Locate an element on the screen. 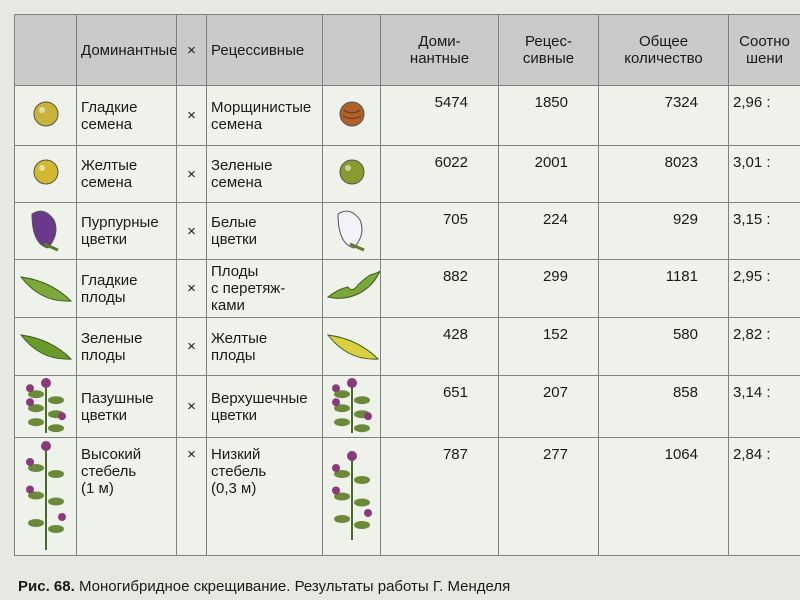 The height and width of the screenshot is (600, 800). number-cell: 1850 is located at coordinates (548, 115).